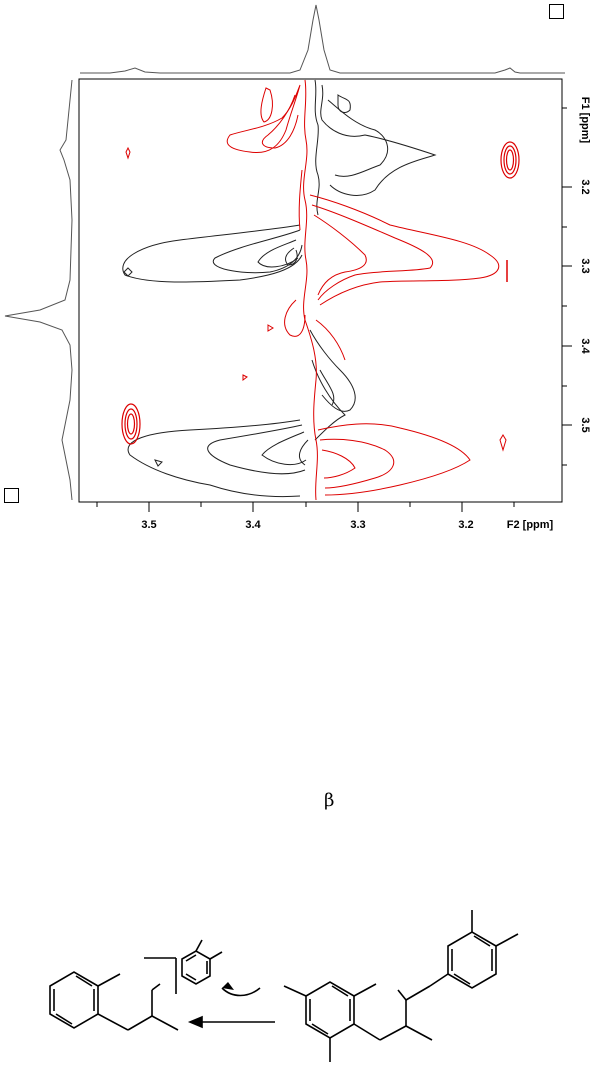 This screenshot has height=1073, width=596. What do you see at coordinates (196, 967) in the screenshot?
I see `fragment-ring` at bounding box center [196, 967].